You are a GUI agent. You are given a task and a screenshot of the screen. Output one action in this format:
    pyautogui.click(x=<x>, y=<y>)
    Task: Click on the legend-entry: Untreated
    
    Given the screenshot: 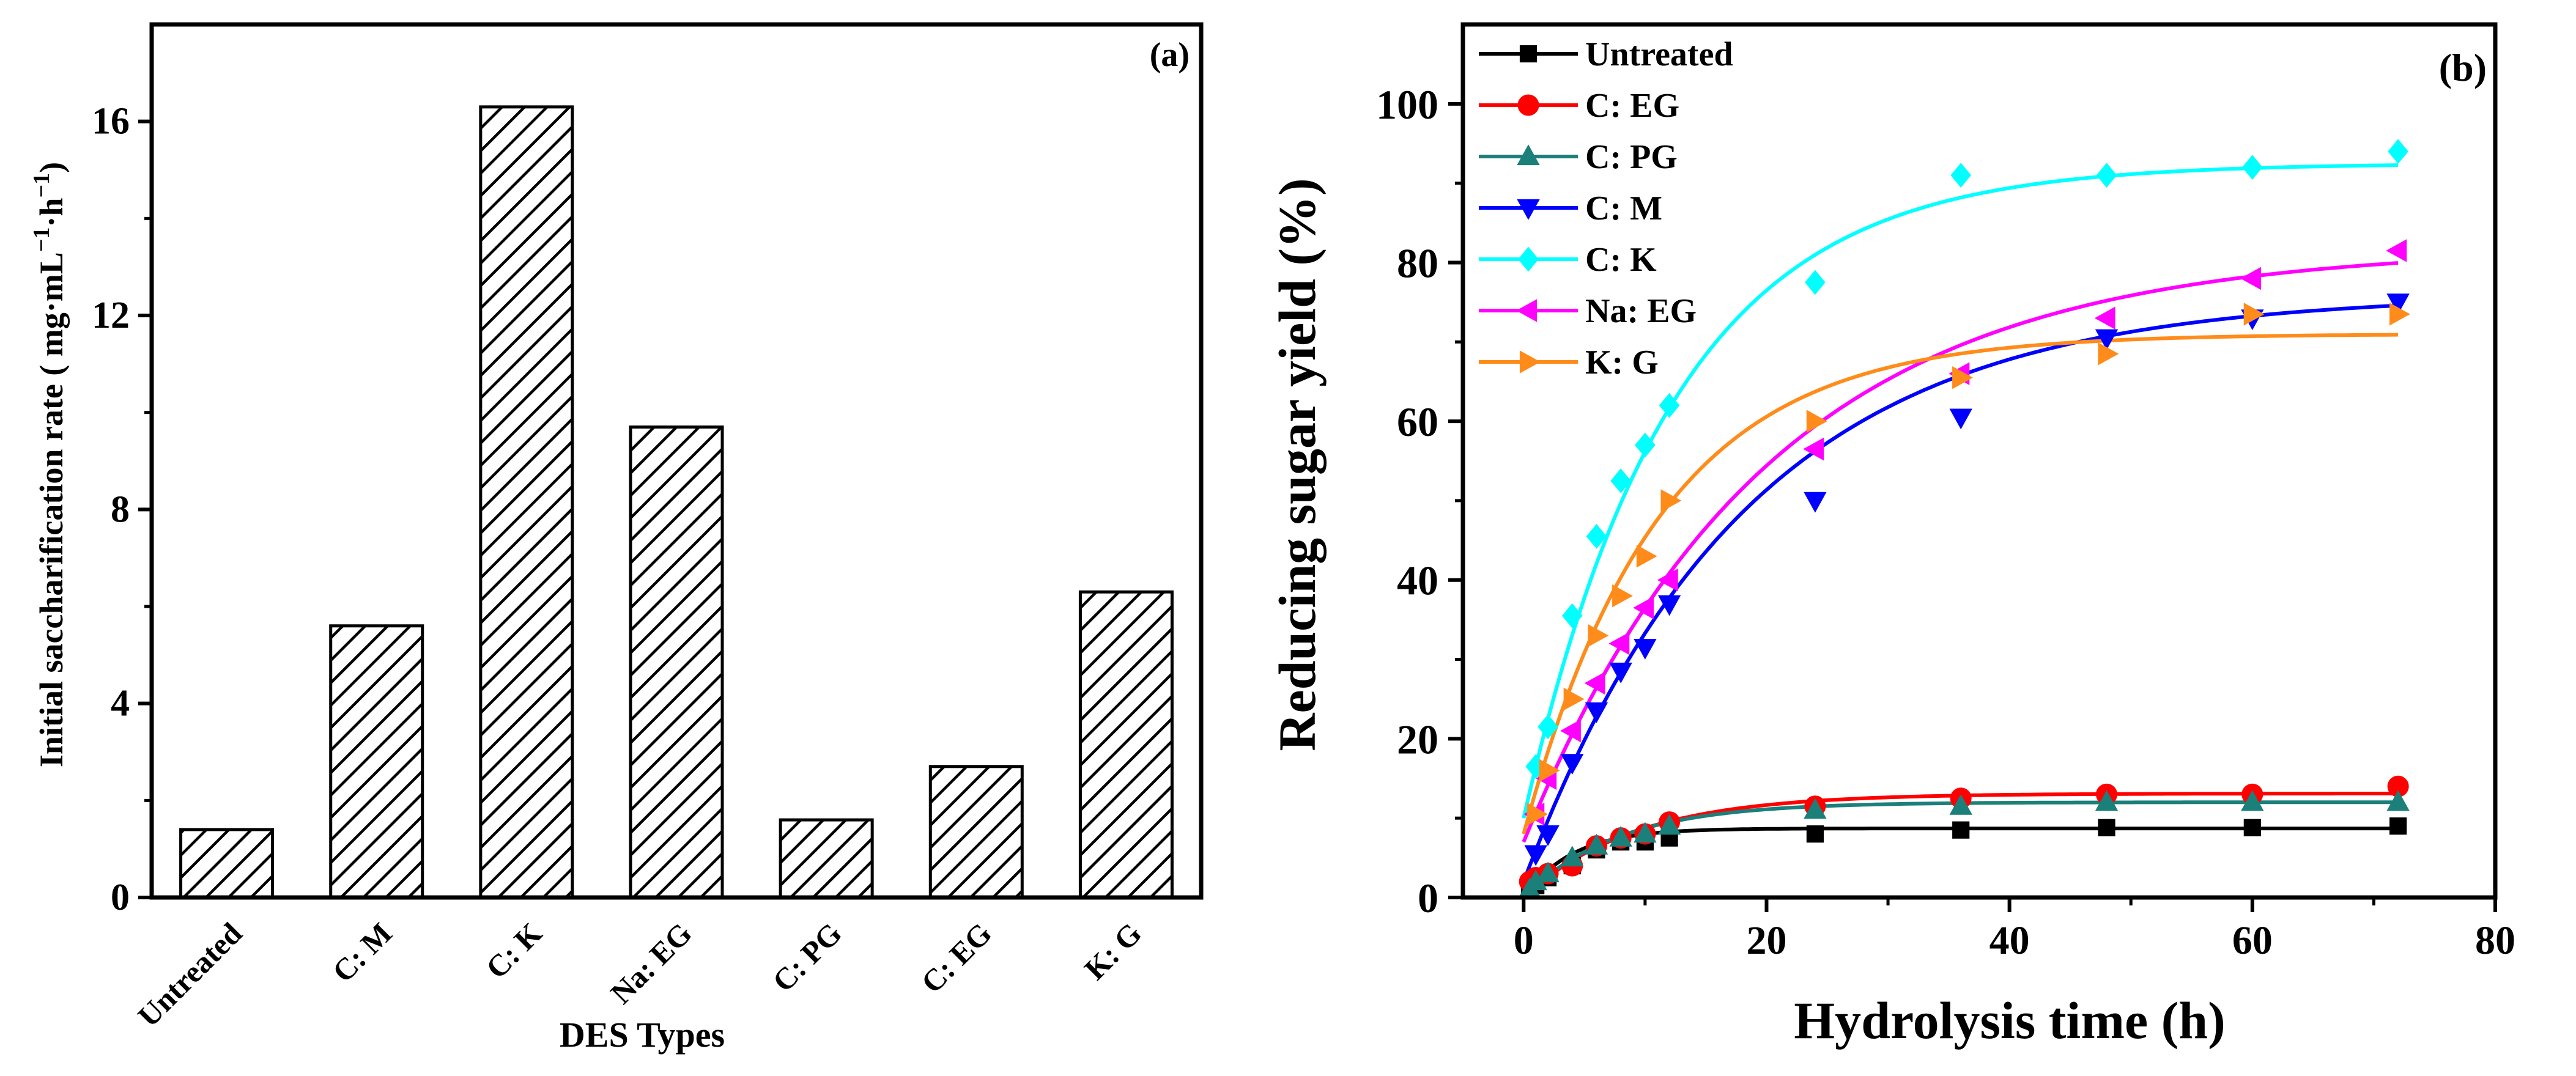 What is the action you would take?
    pyautogui.click(x=1606, y=54)
    